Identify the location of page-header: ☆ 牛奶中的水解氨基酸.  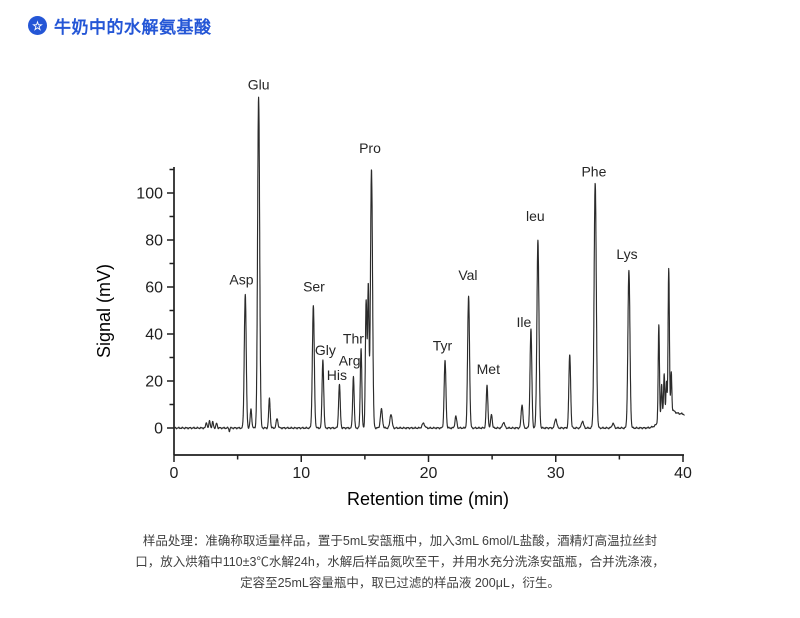
(120, 25).